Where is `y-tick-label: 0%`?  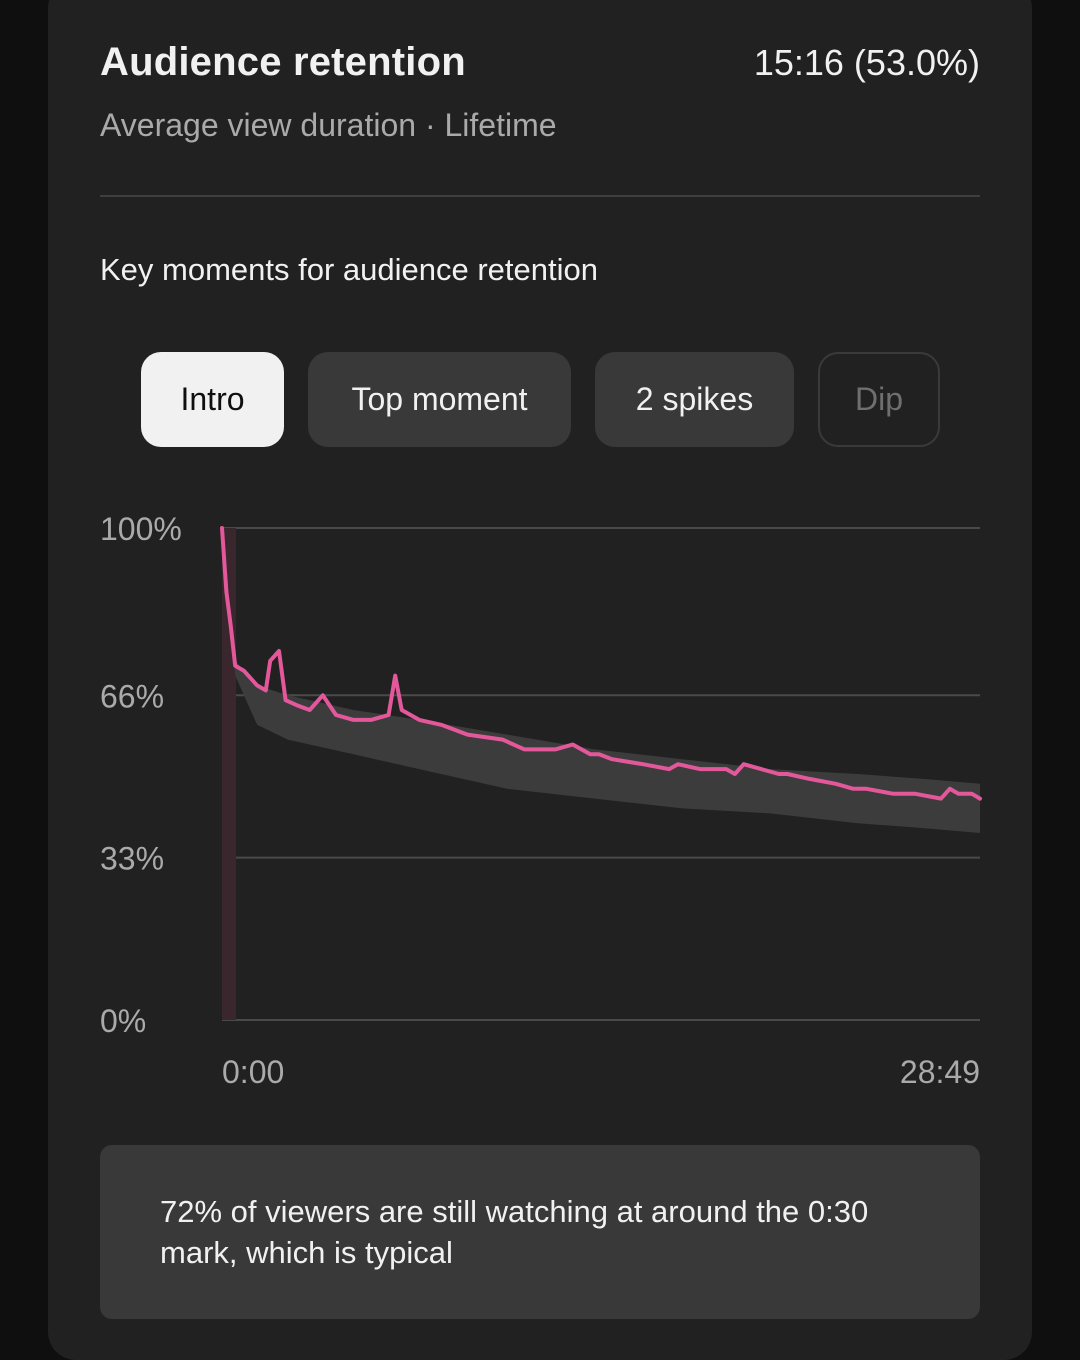 y-tick-label: 0% is located at coordinates (123, 1021).